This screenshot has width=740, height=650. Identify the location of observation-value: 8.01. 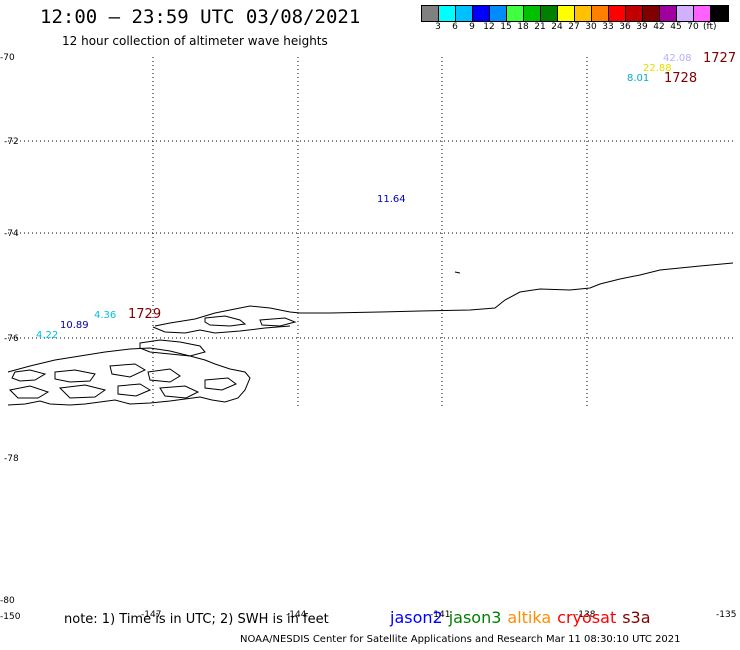
(638, 78).